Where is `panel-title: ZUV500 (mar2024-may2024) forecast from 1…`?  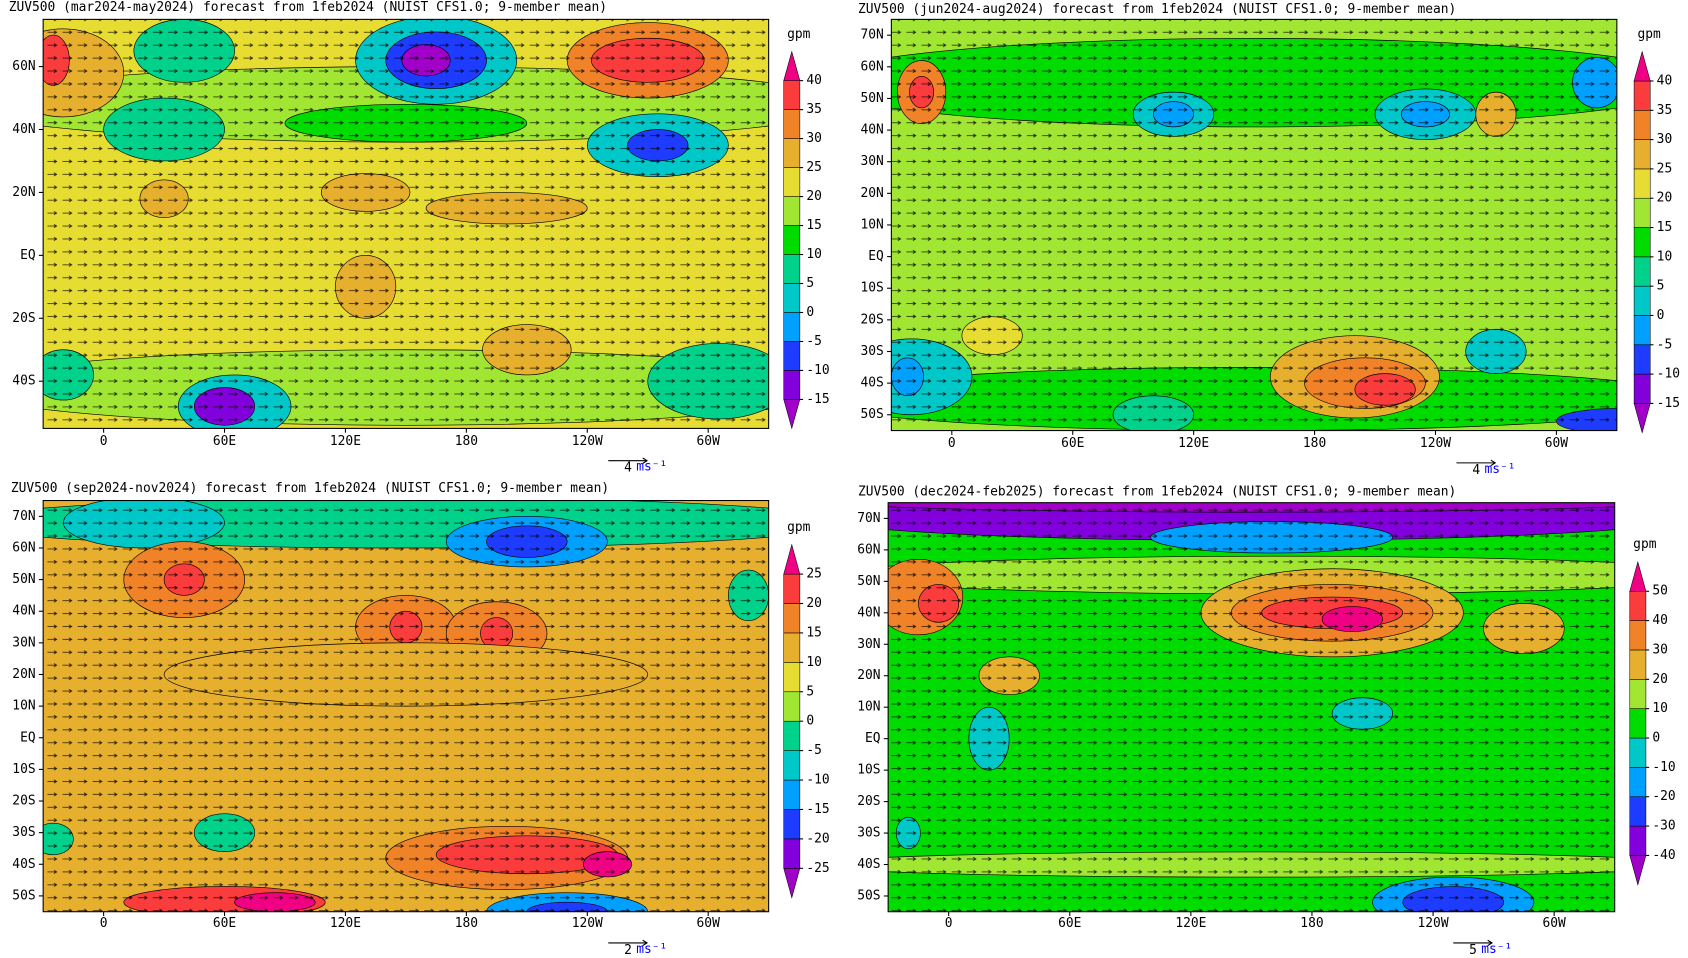 panel-title: ZUV500 (mar2024-may2024) forecast from 1… is located at coordinates (308, 7).